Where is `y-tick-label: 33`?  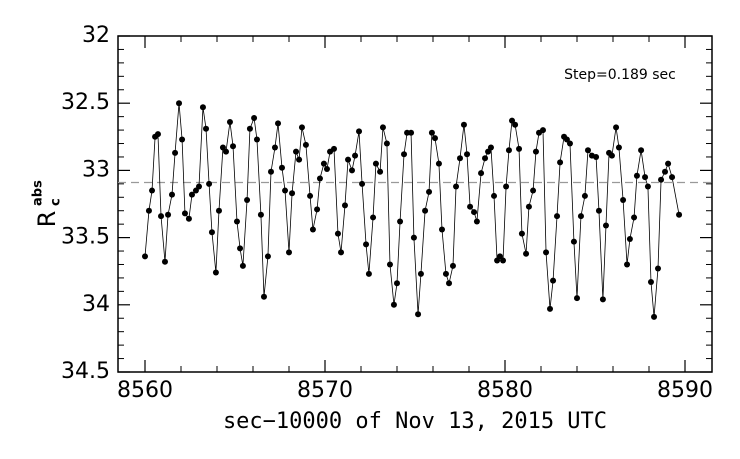 y-tick-label: 33 is located at coordinates (96, 169).